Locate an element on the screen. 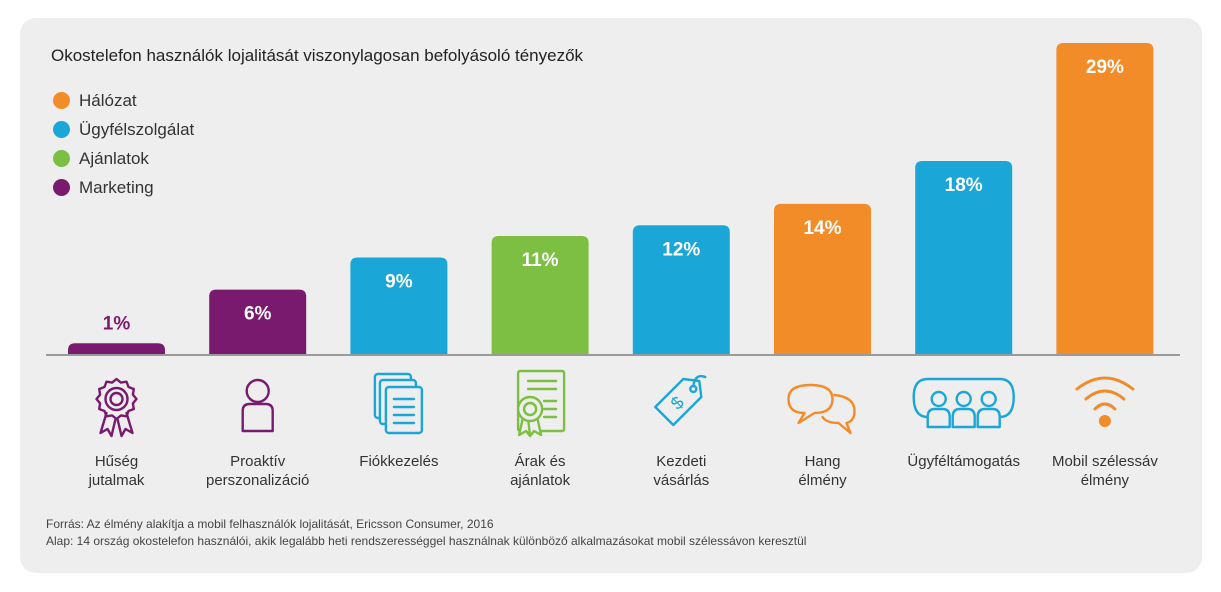 Image resolution: width=1221 pixels, height=592 pixels. legend-label: Ajánlatok is located at coordinates (114, 158).